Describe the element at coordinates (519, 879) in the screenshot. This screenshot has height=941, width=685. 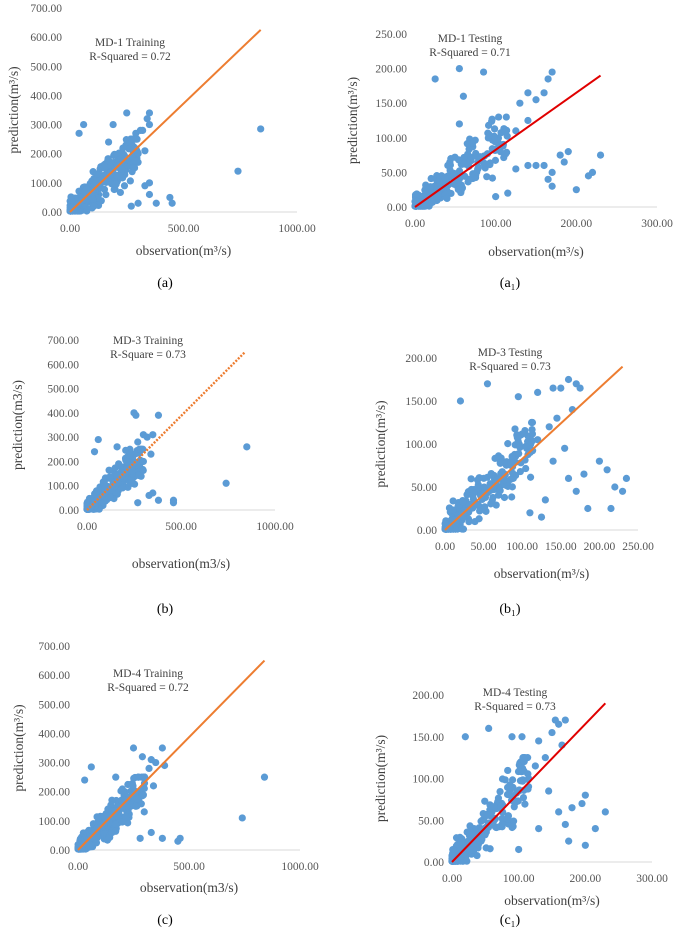
I see `x-tick-label: 100.00` at that location.